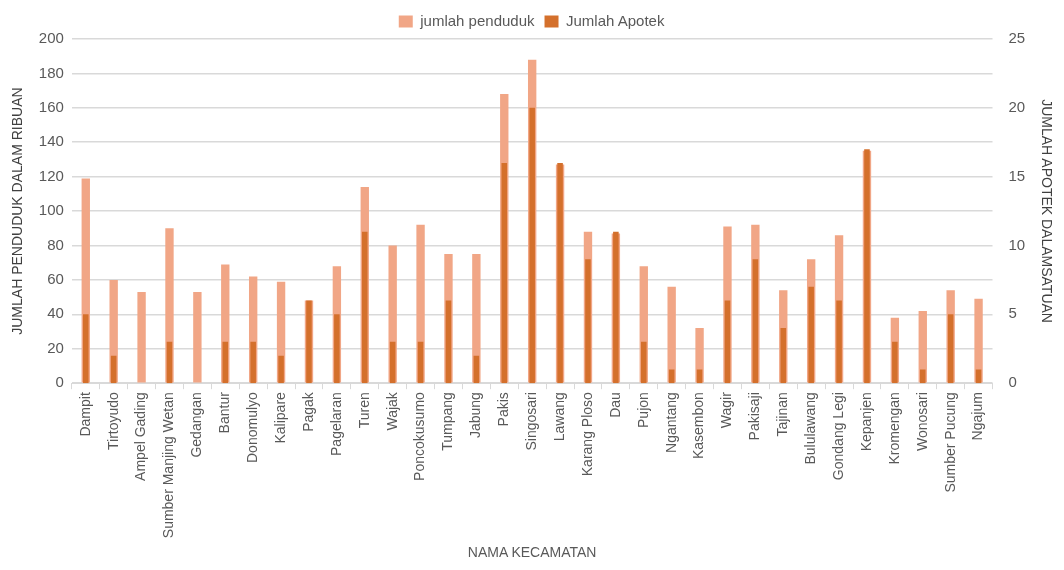  What do you see at coordinates (865, 422) in the screenshot?
I see `x-tick-label: Kepanjen` at bounding box center [865, 422].